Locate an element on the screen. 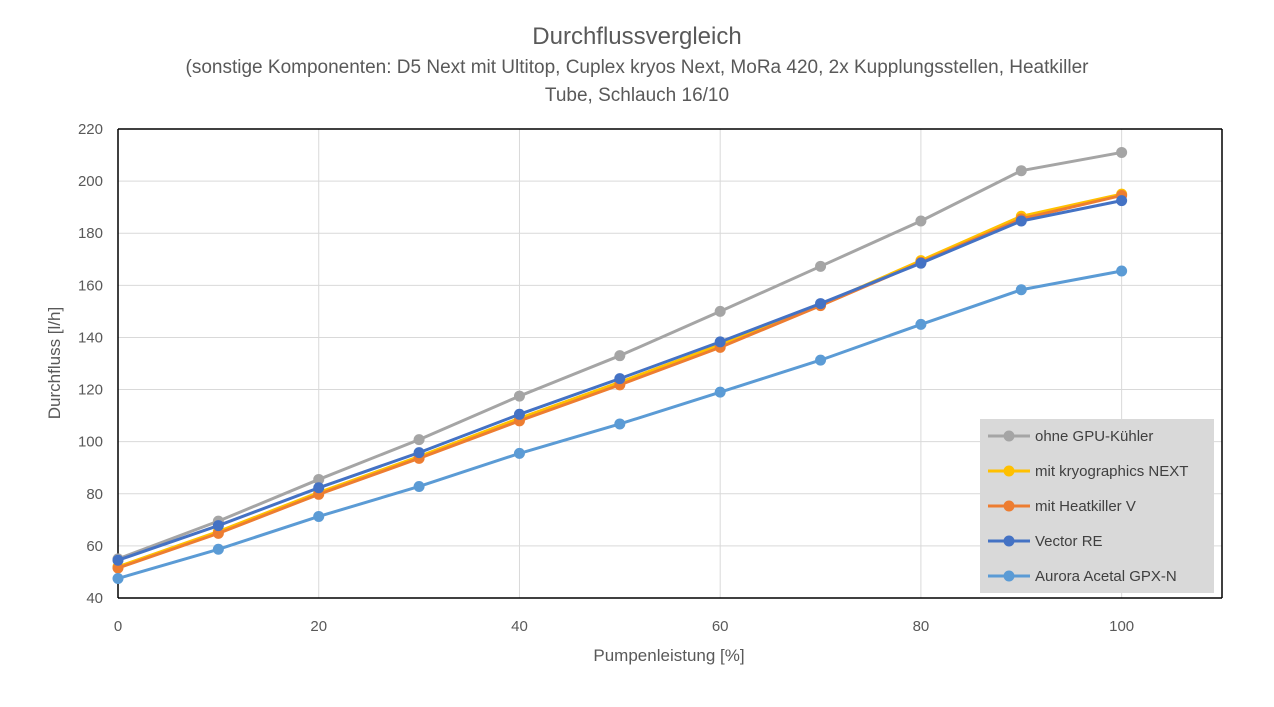 The width and height of the screenshot is (1274, 707). legend-item: Aurora Acetal GPX-N is located at coordinates (1082, 576).